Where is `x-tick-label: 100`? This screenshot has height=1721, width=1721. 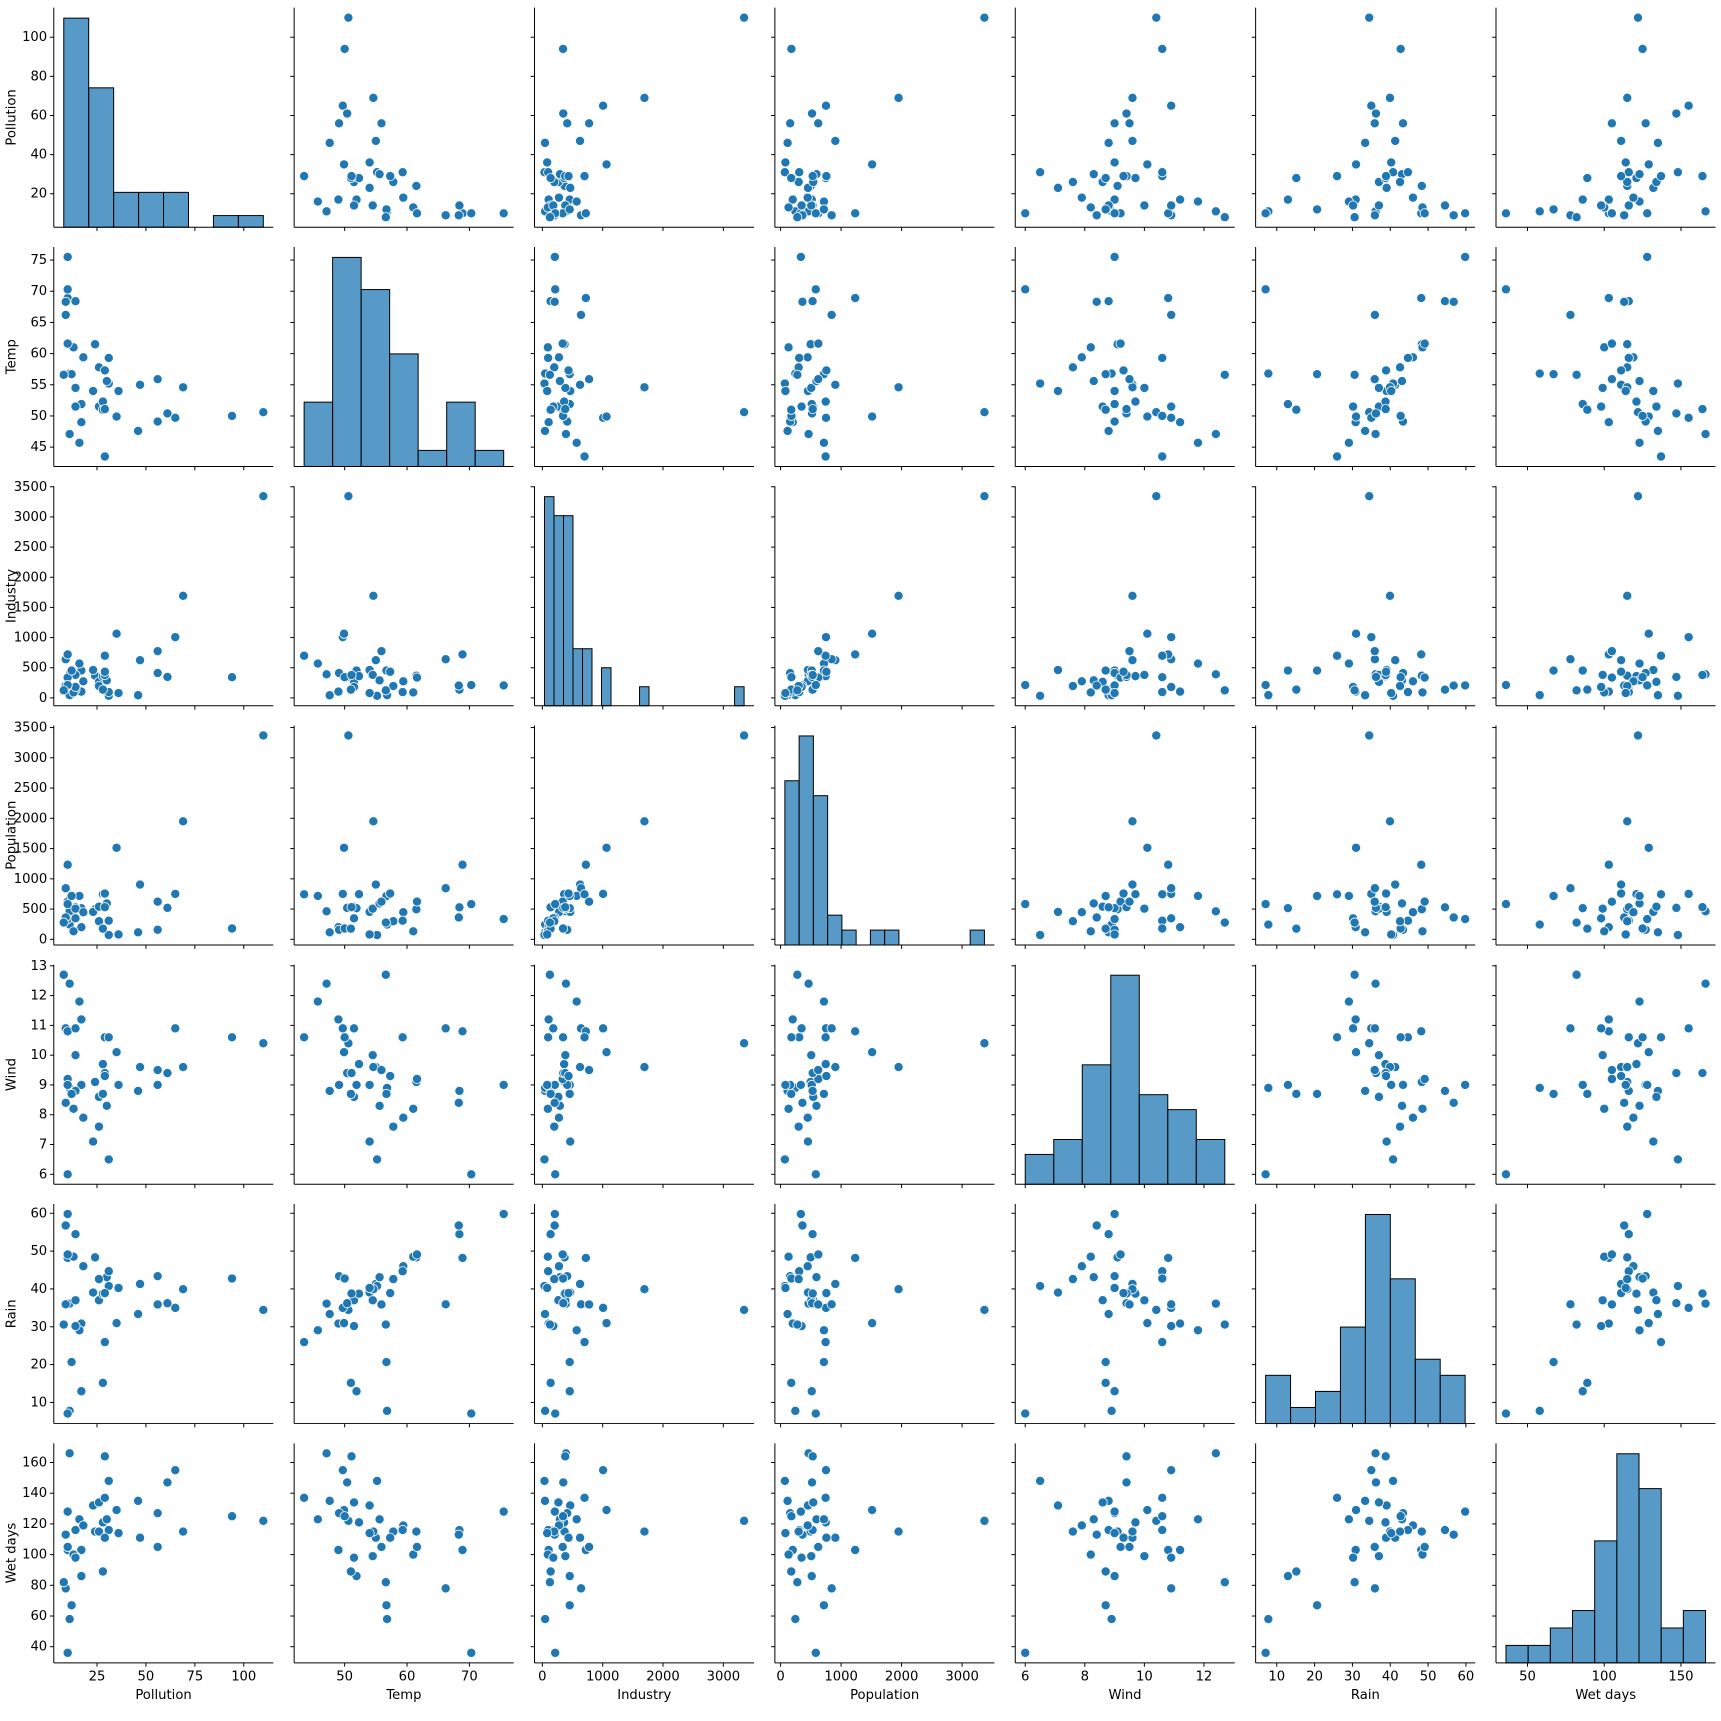 x-tick-label: 100 is located at coordinates (1604, 1676).